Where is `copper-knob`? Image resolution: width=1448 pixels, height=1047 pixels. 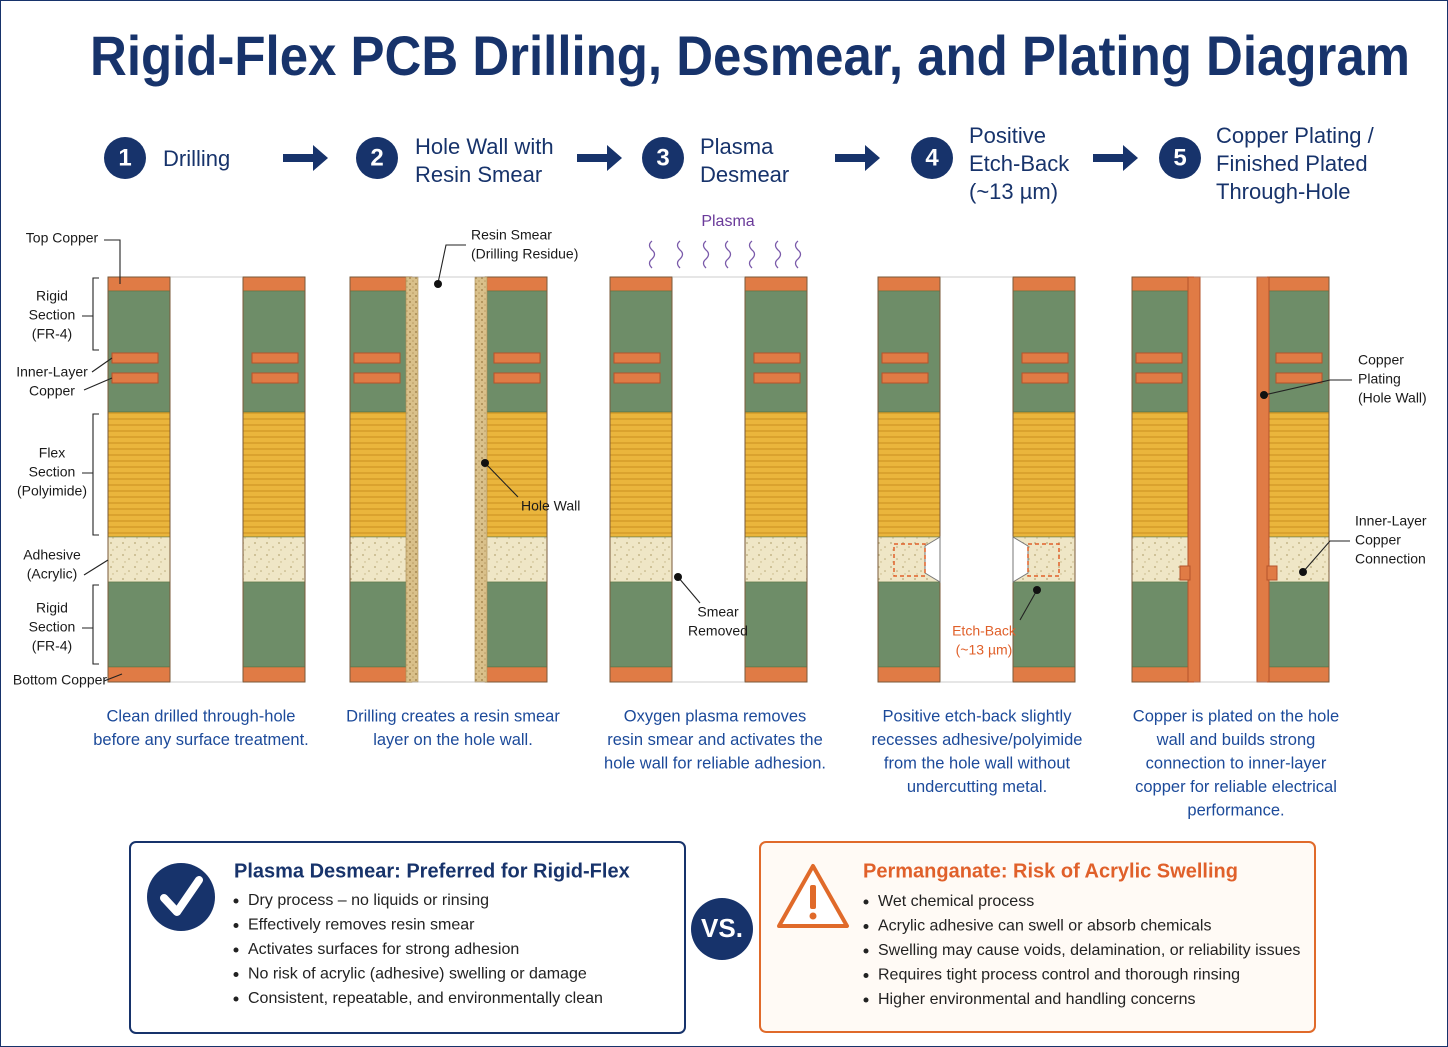
copper-knob is located at coordinates (1272, 573).